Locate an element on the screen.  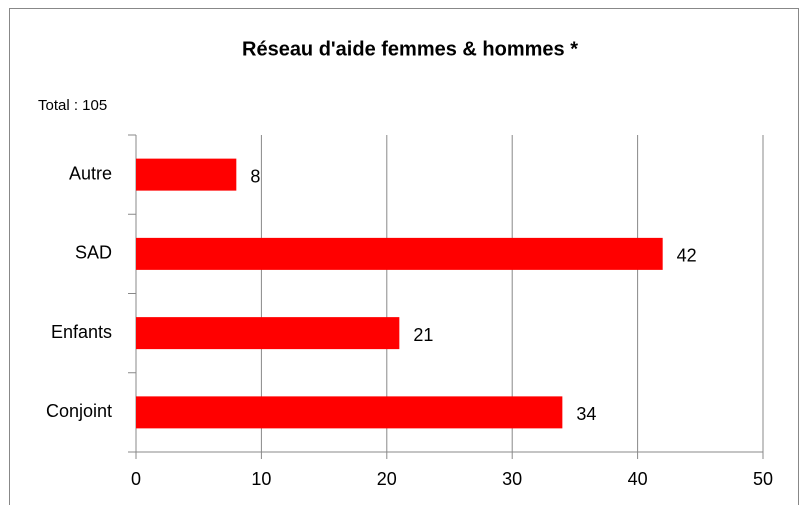
x-tick-label: 0 is located at coordinates (136, 479).